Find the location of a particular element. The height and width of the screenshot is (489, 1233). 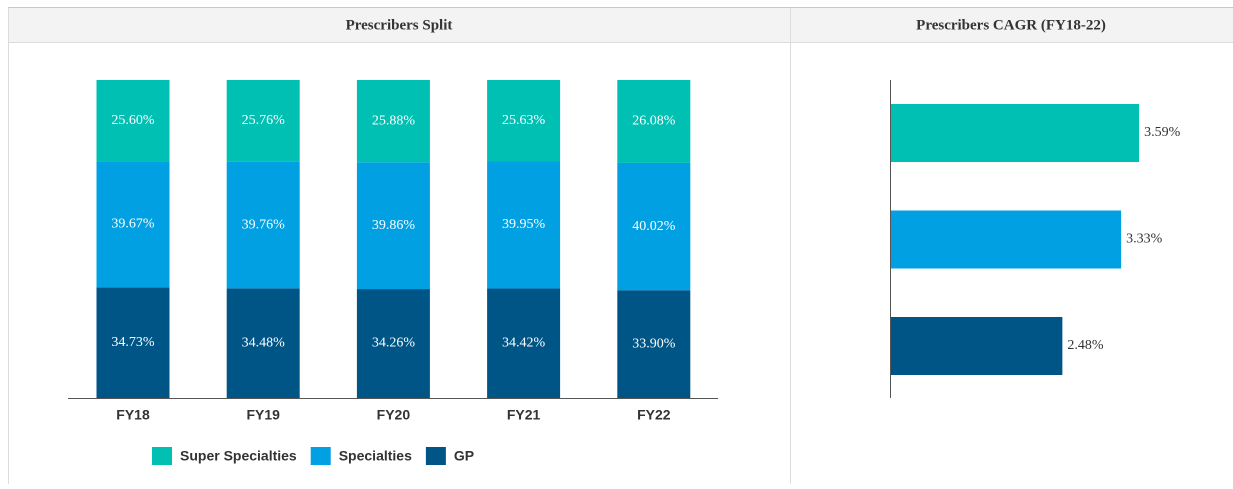

data-label: 34.42% is located at coordinates (524, 342).